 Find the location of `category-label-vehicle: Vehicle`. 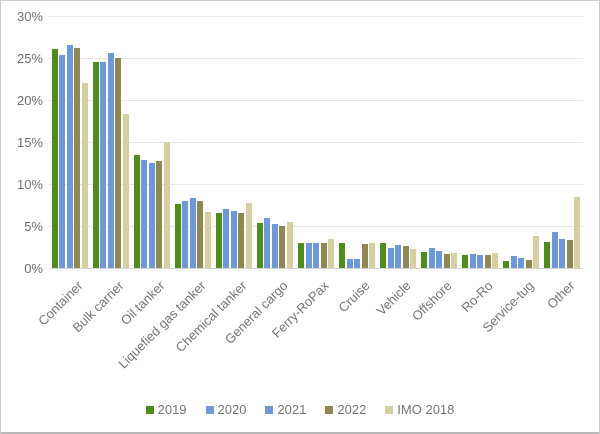

category-label-vehicle: Vehicle is located at coordinates (393, 298).